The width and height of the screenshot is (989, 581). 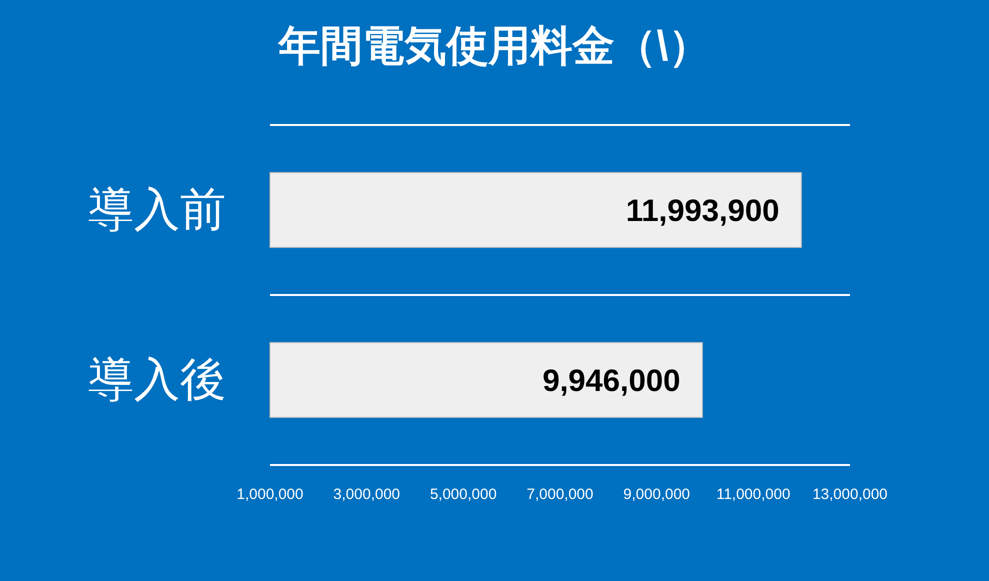 I want to click on title: 年間電気使用料金（\）, so click(x=494, y=45).